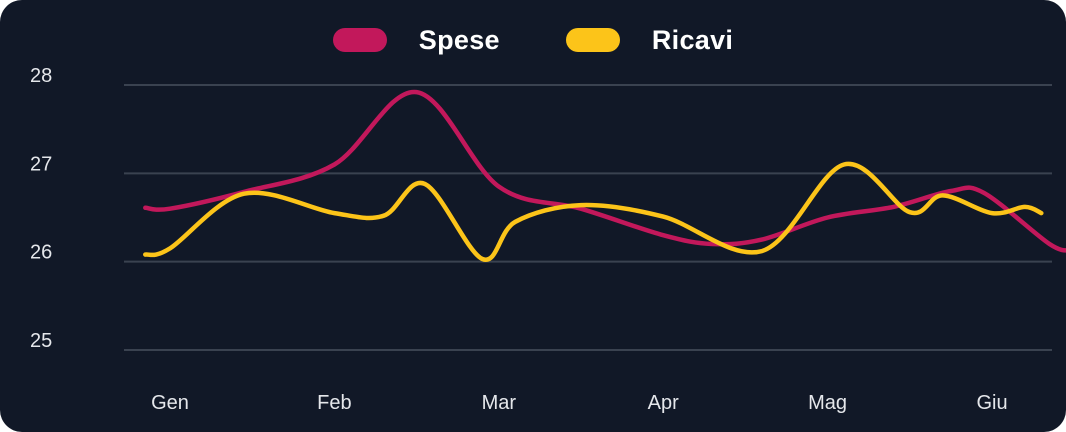 This screenshot has height=432, width=1066. Describe the element at coordinates (692, 39) in the screenshot. I see `legend-label-ricavi: Ricavi` at that location.